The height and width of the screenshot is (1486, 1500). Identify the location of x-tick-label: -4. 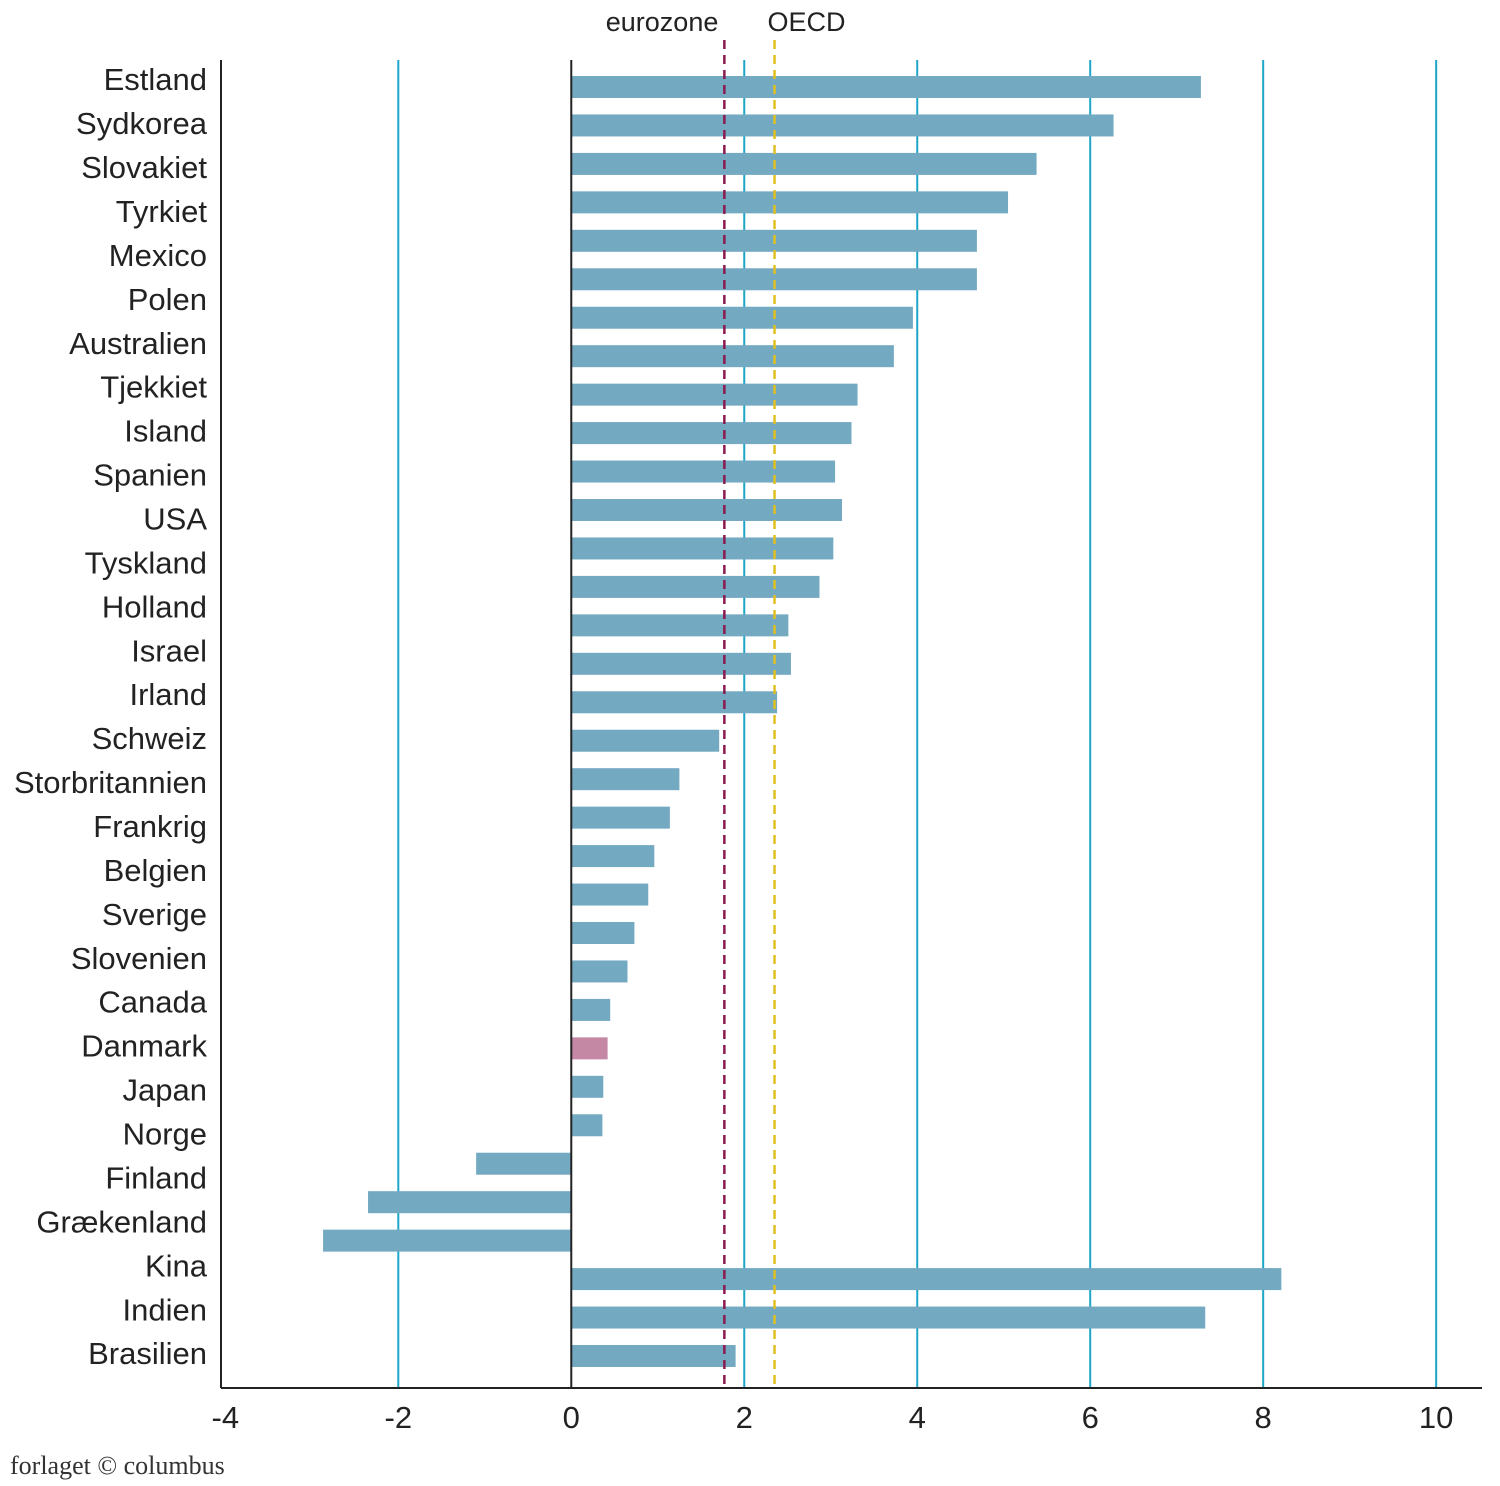
(226, 1417).